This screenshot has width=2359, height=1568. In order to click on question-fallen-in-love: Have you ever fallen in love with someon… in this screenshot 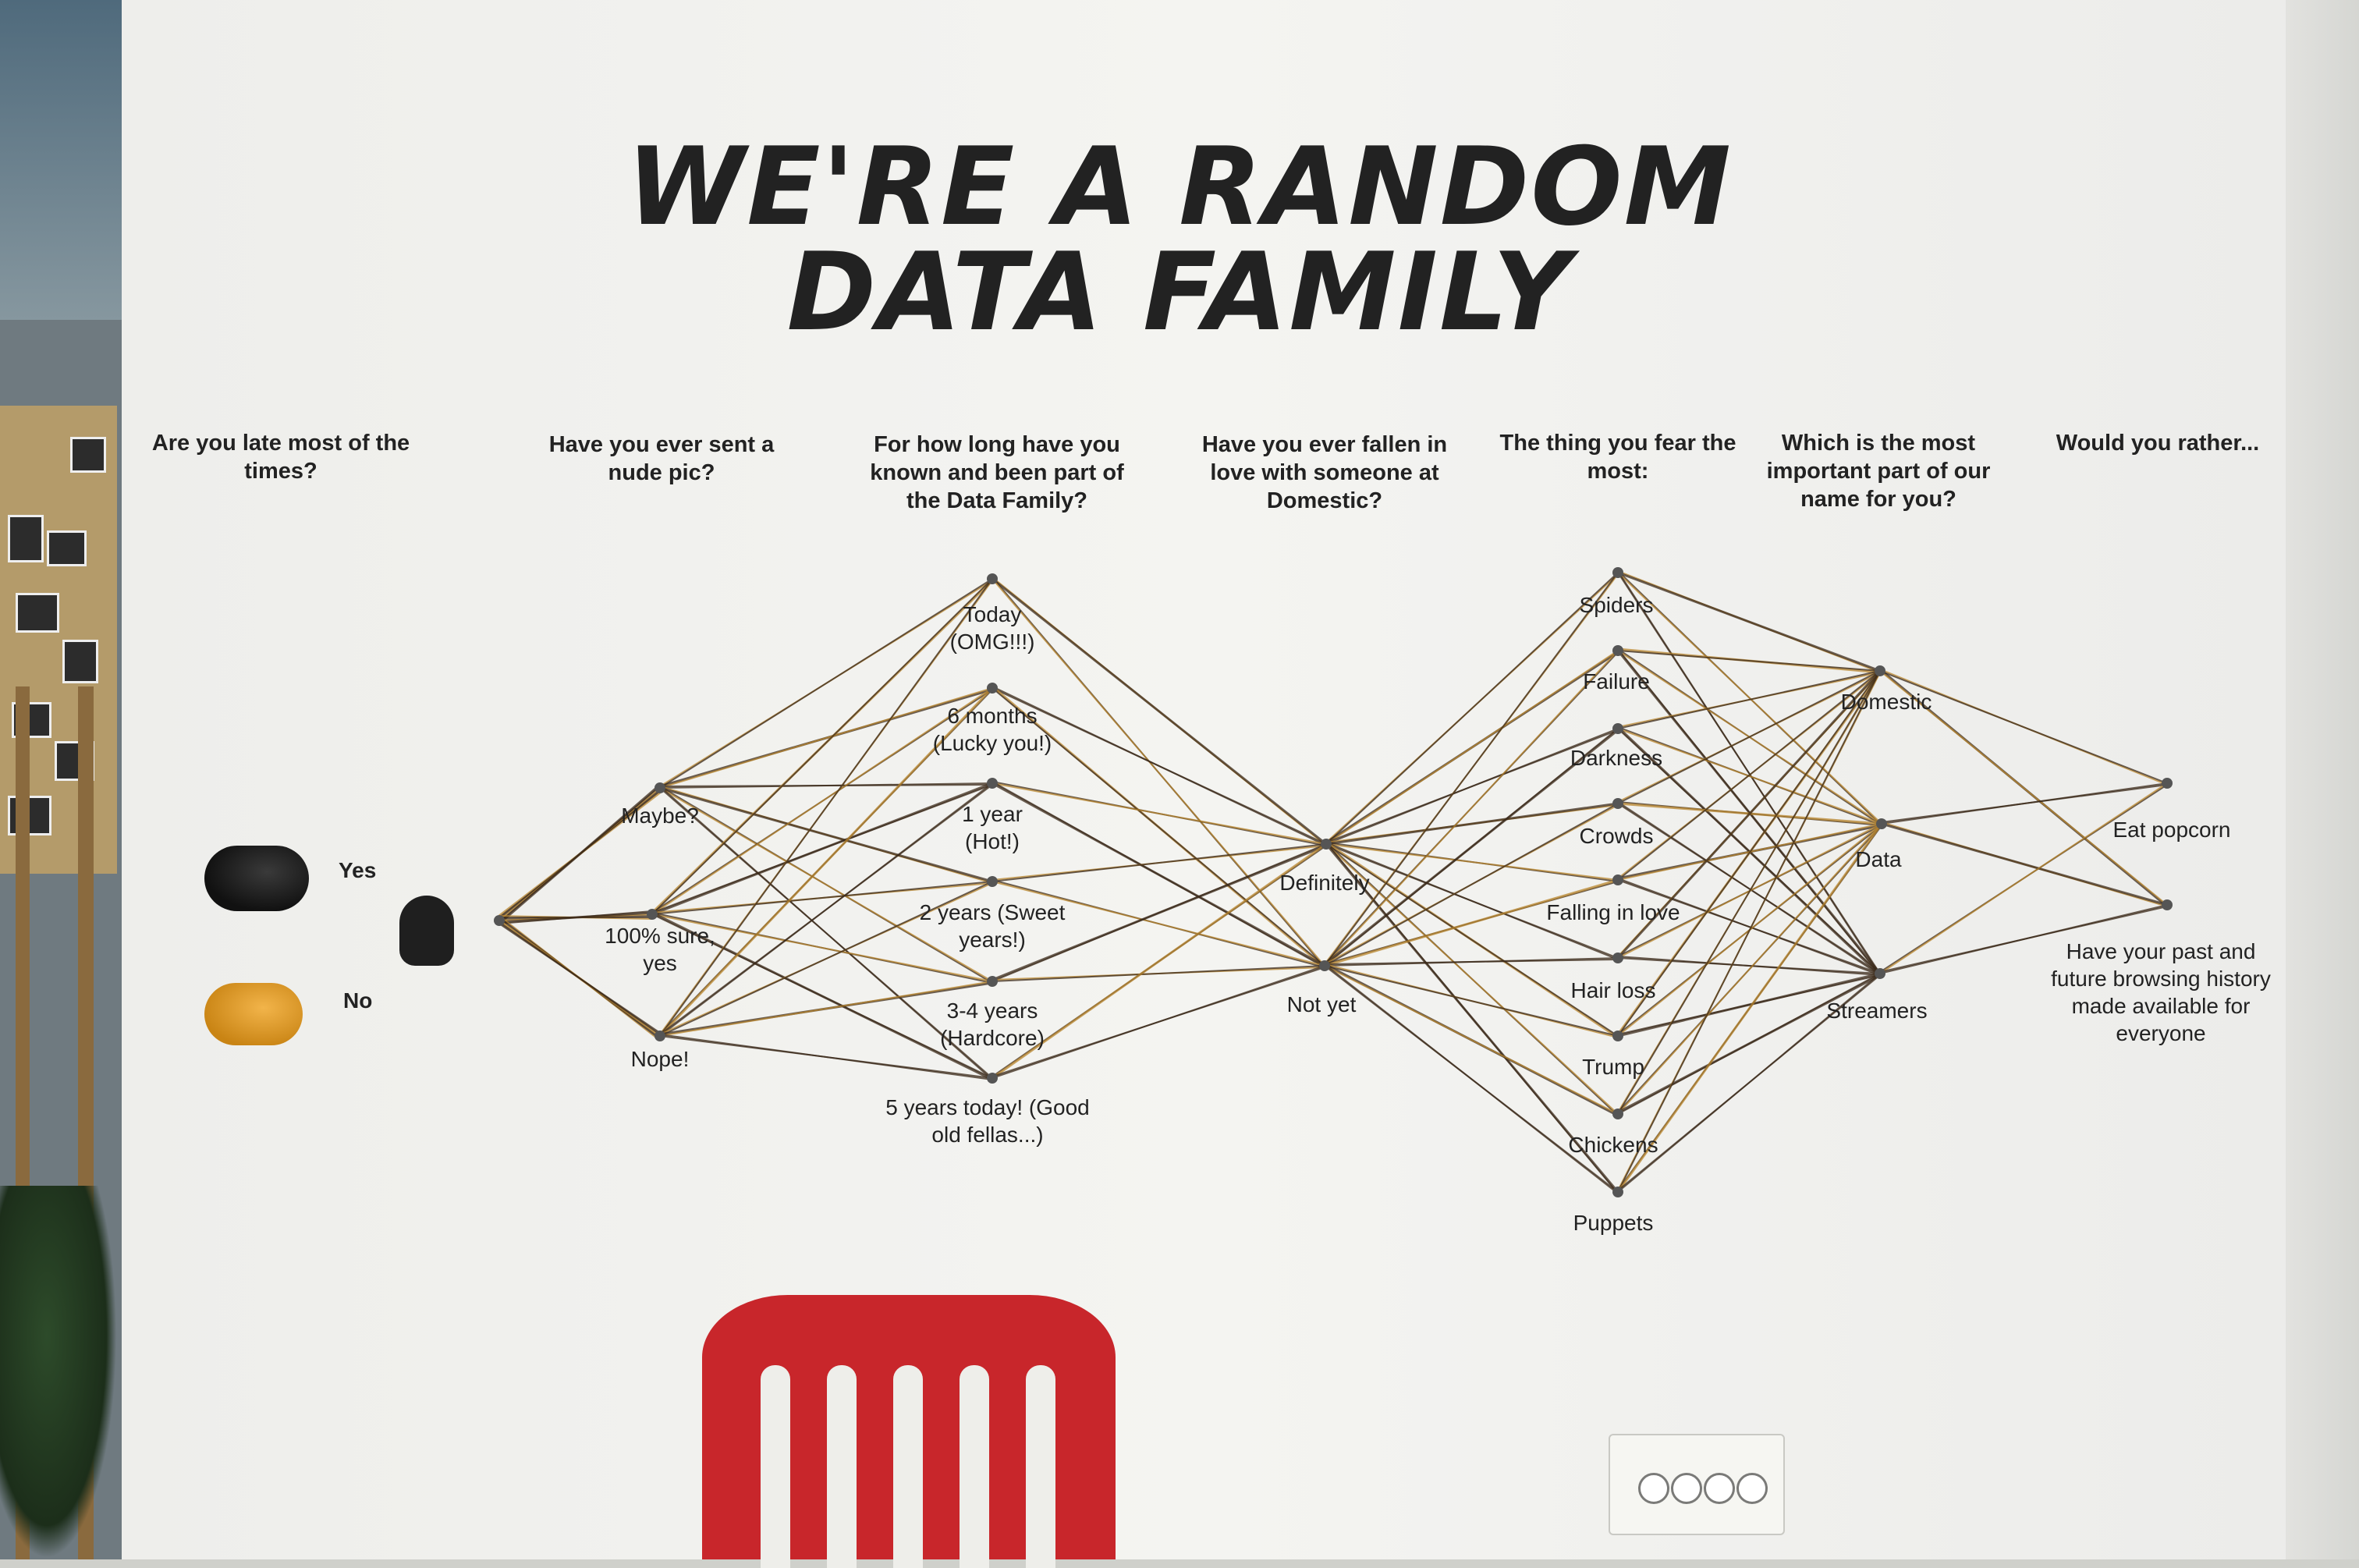, I will do `click(1324, 473)`.